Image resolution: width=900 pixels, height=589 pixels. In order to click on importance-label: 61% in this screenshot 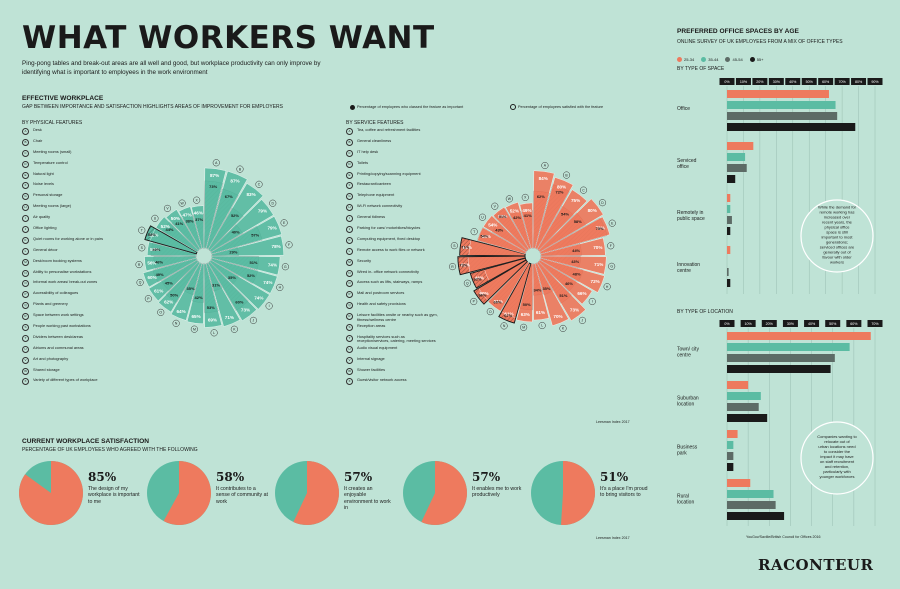, I will do `click(467, 247)`.